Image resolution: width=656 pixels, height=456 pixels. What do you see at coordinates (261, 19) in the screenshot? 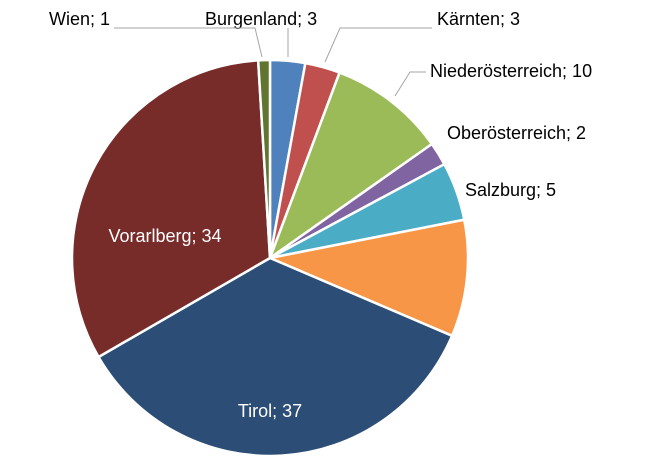
I see `data-label: Burgenland; 3` at bounding box center [261, 19].